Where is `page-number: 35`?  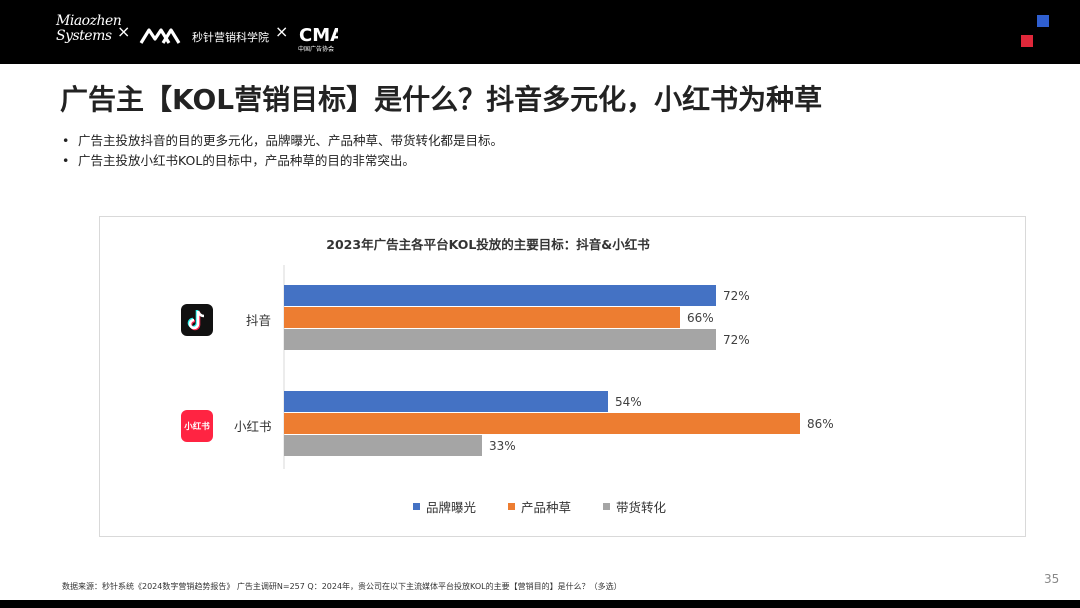
page-number: 35 is located at coordinates (1052, 579).